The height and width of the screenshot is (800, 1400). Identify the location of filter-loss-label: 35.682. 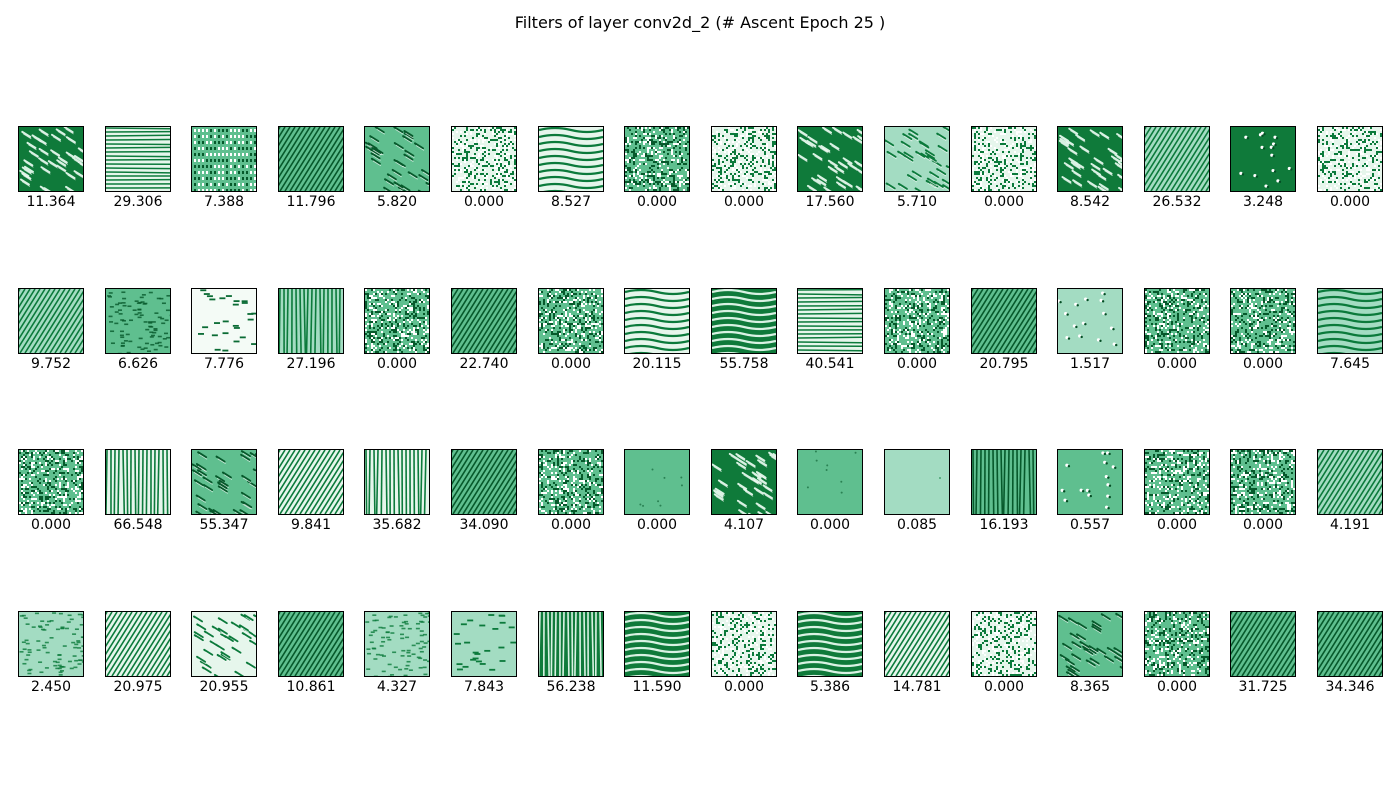
(397, 525).